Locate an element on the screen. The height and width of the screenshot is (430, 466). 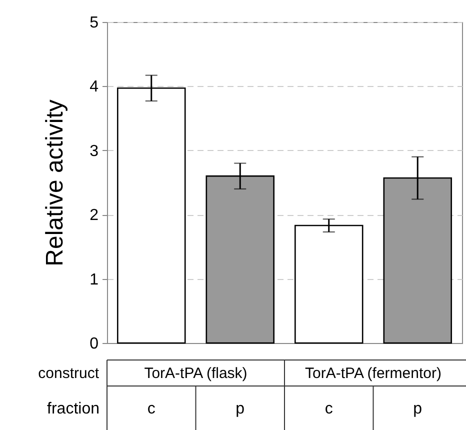
text: TorA-tPA (fermentor) is located at coordinates (373, 373).